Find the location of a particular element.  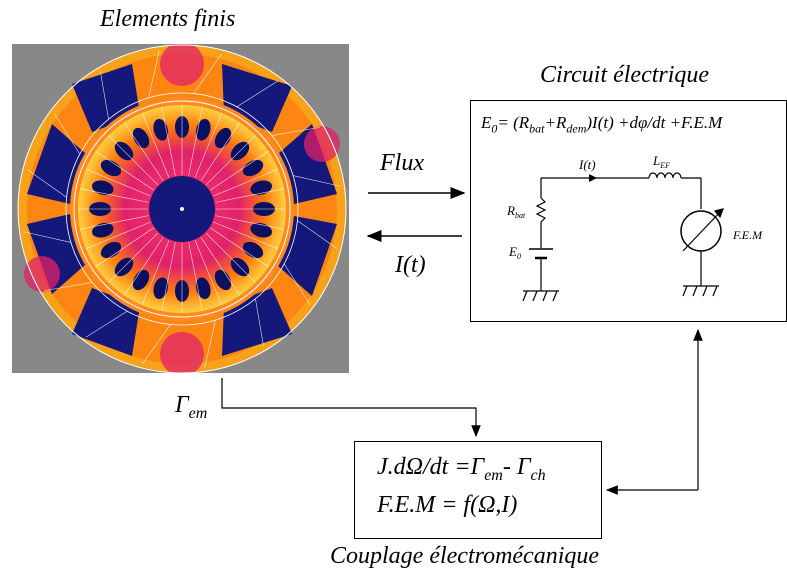

resistor is located at coordinates (541, 210).